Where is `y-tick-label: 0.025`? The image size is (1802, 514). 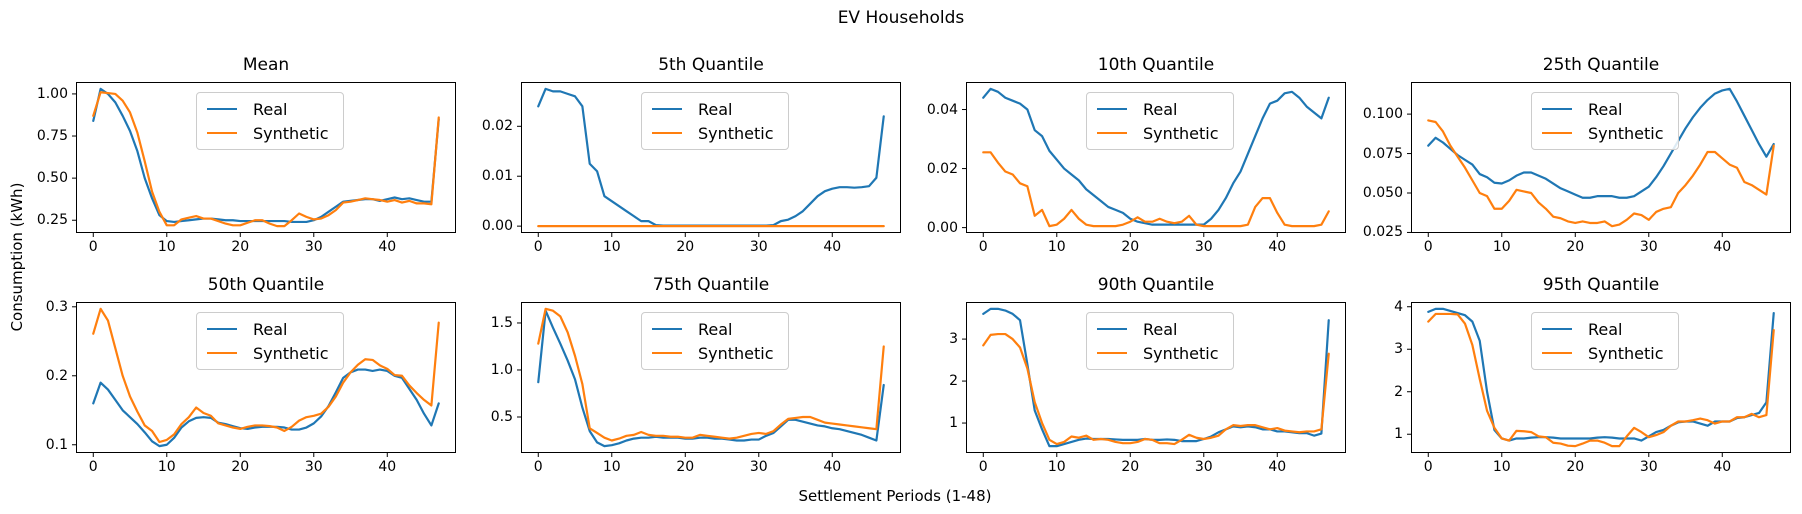 y-tick-label: 0.025 is located at coordinates (1382, 232).